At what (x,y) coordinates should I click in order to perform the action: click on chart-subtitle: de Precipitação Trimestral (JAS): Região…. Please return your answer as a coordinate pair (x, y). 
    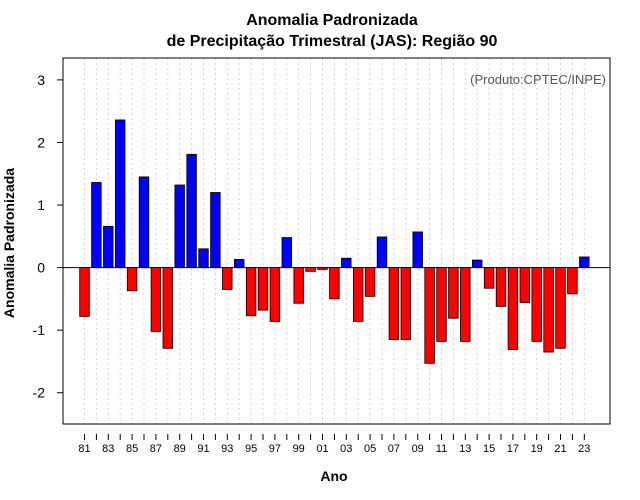
    Looking at the image, I should click on (332, 41).